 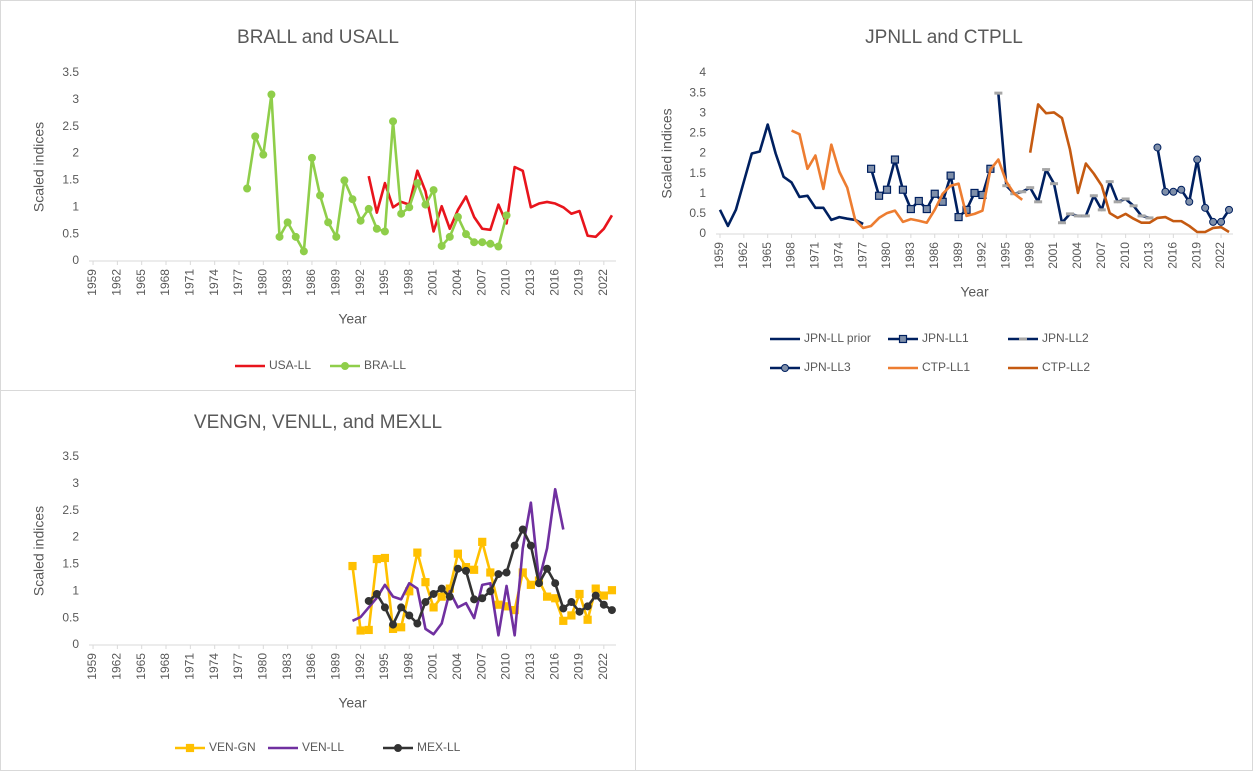 I want to click on x-tick-label: 1977, so click(x=238, y=282).